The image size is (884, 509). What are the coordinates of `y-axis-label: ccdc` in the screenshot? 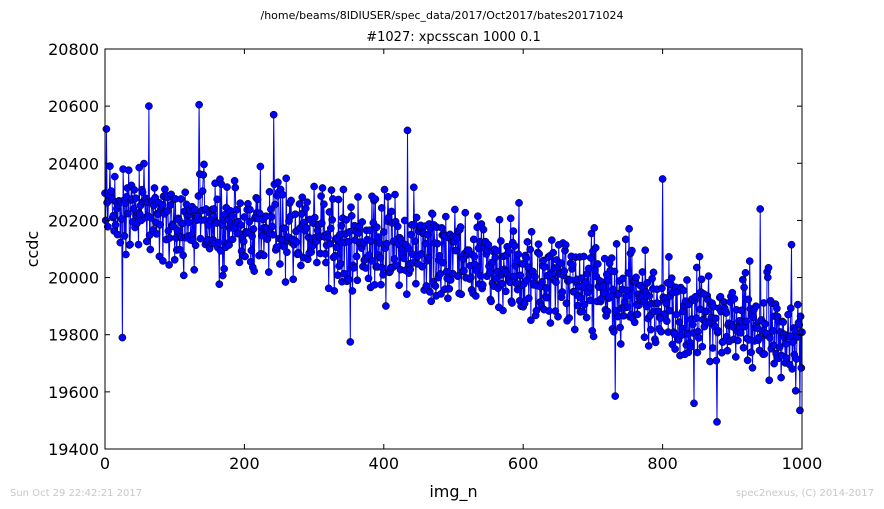 It's located at (32, 249).